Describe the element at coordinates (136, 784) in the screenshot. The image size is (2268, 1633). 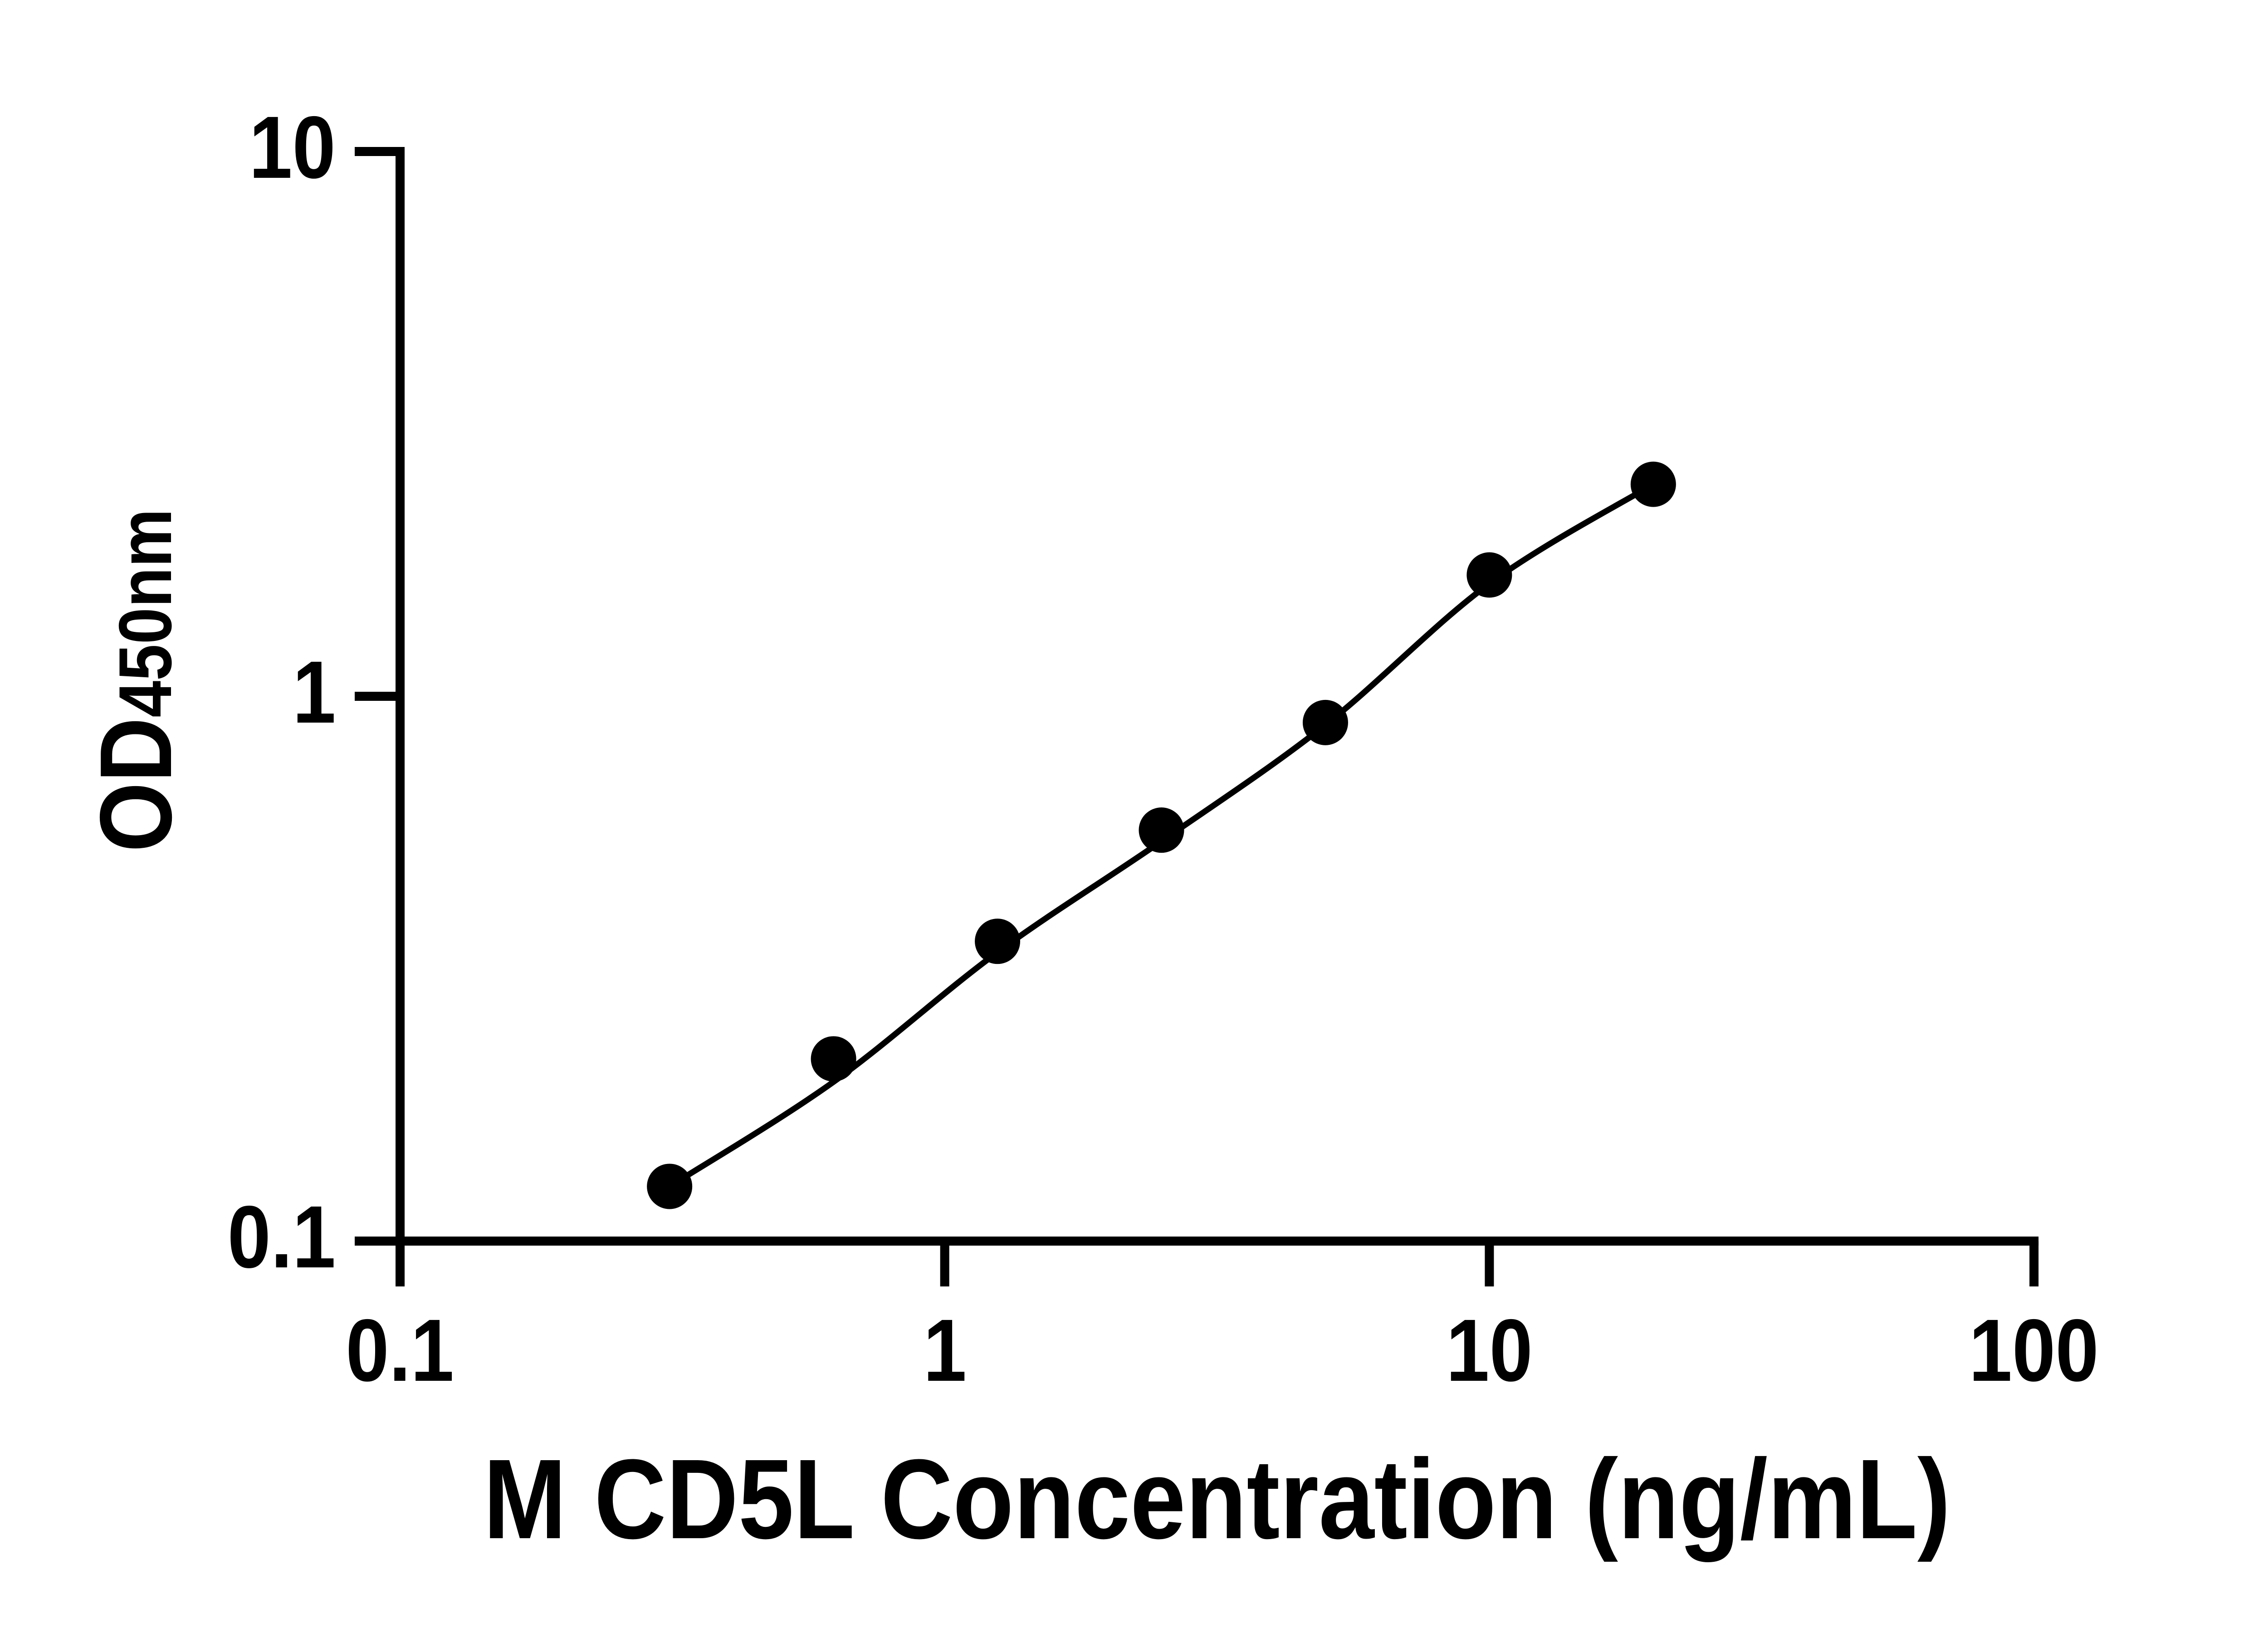
I see `y-axis-title-main: OD` at that location.